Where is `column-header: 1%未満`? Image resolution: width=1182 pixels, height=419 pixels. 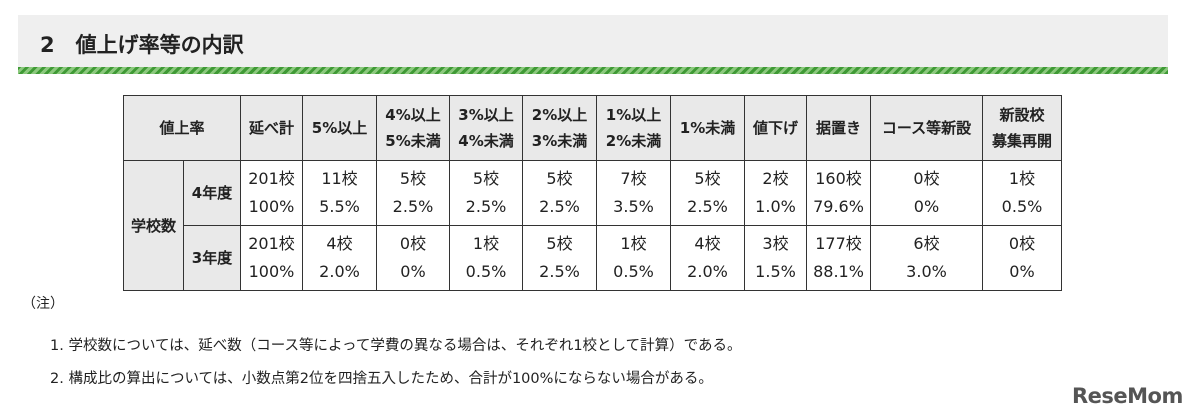 column-header: 1%未満 is located at coordinates (707, 128).